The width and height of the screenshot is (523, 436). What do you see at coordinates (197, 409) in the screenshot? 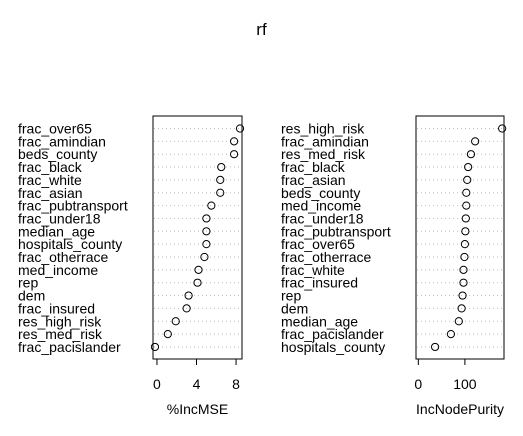
I see `x-axis-title: %IncMSE` at bounding box center [197, 409].